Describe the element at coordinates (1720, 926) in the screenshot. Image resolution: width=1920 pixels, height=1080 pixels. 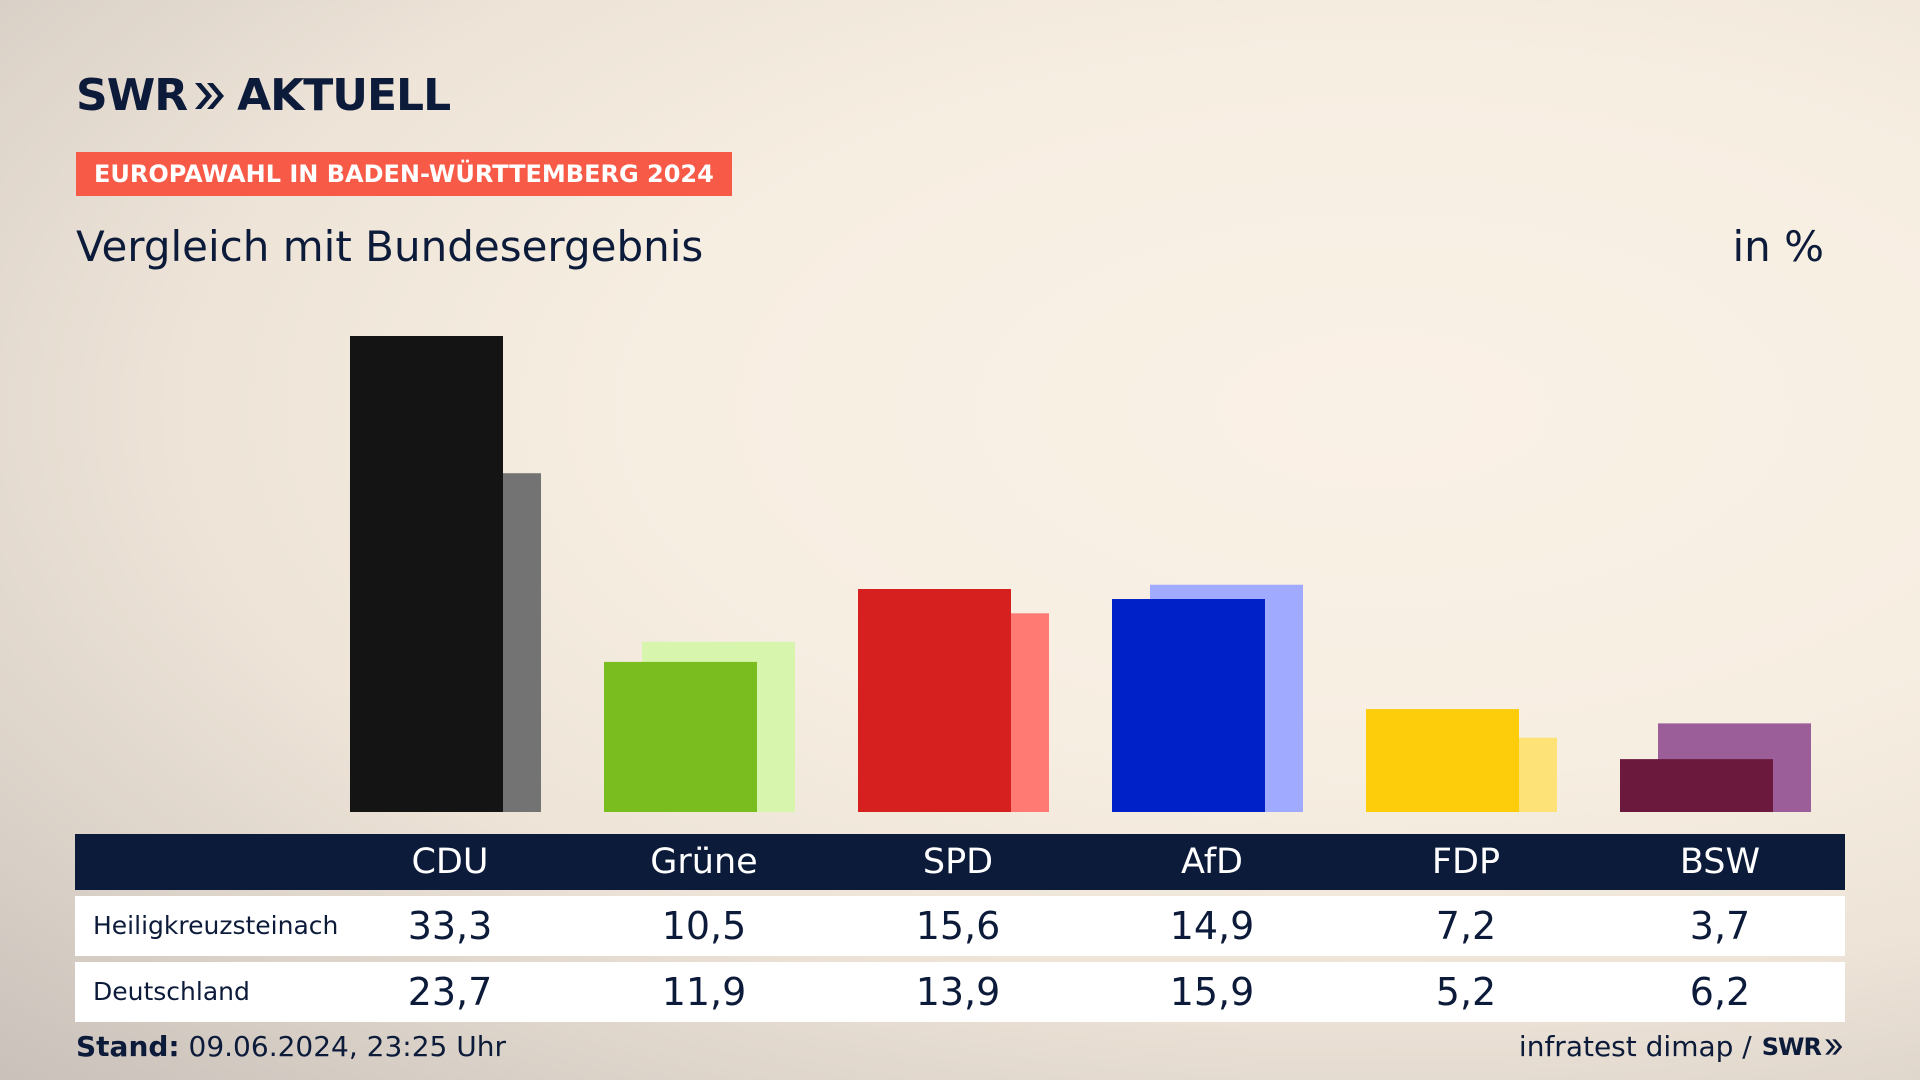
I see `value-label: 3,7` at that location.